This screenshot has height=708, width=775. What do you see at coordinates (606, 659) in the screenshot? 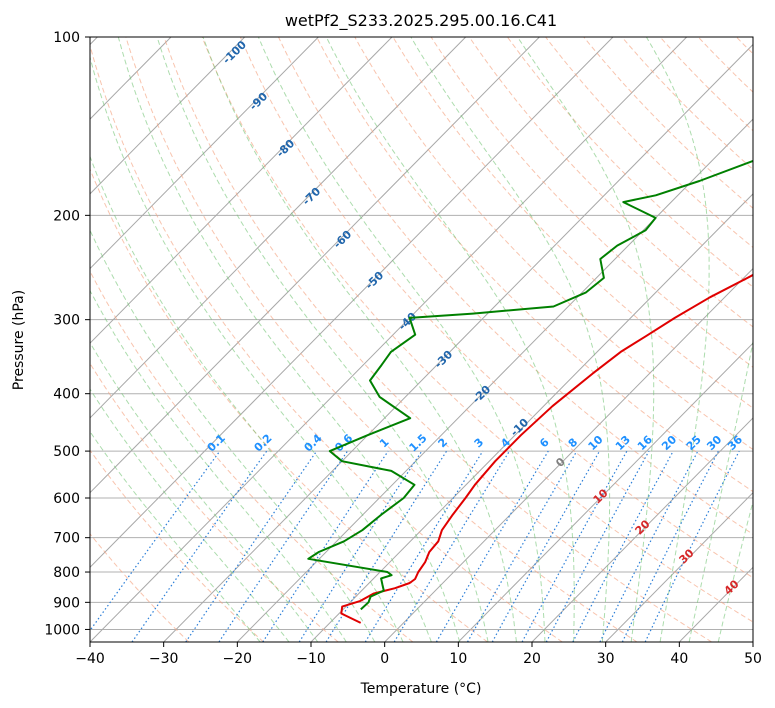
I see `x-tick-label: 30` at bounding box center [606, 659].